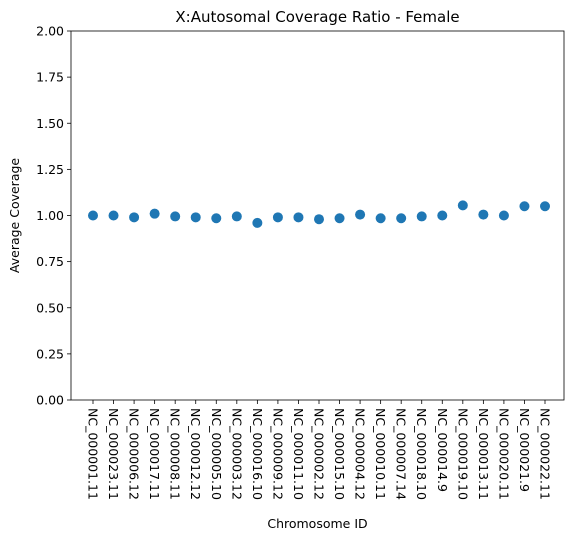 The height and width of the screenshot is (541, 576). I want to click on y-tick-label: 0.25, so click(50, 353).